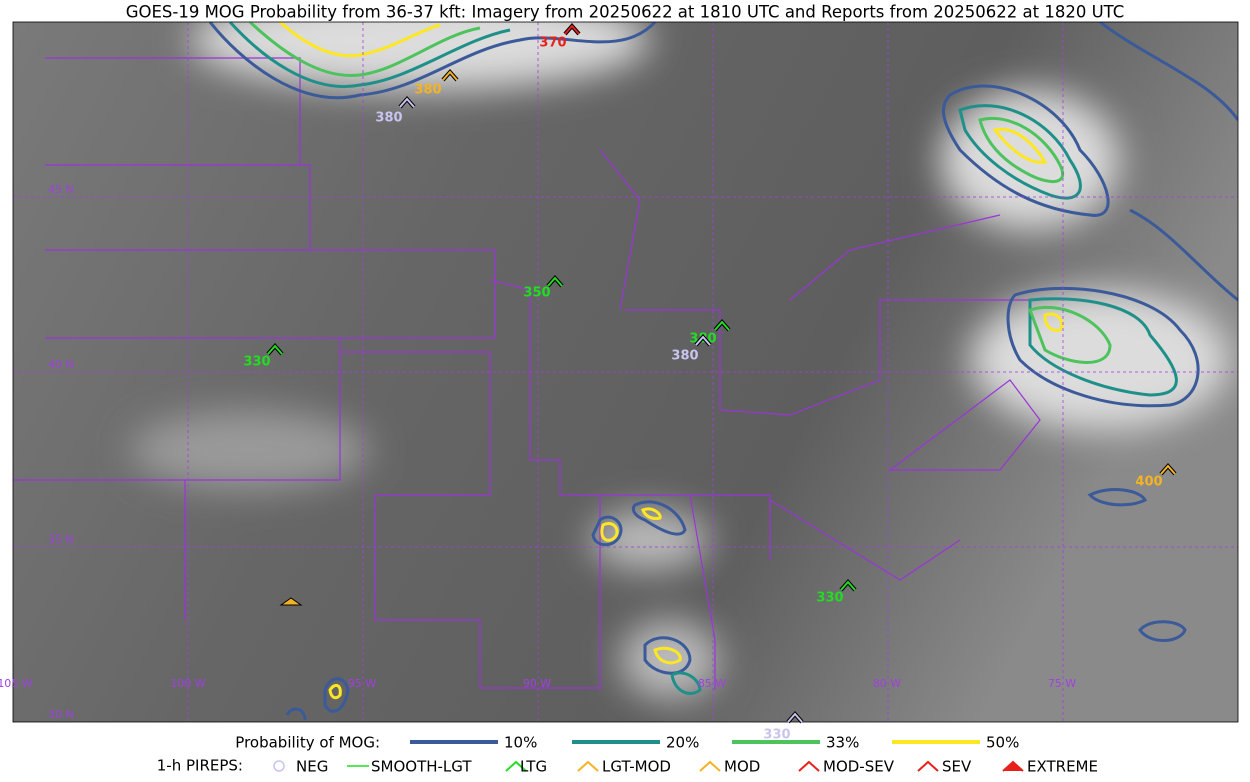 The image size is (1250, 782). What do you see at coordinates (1062, 767) in the screenshot?
I see `legend-label: EXTREME` at bounding box center [1062, 767].